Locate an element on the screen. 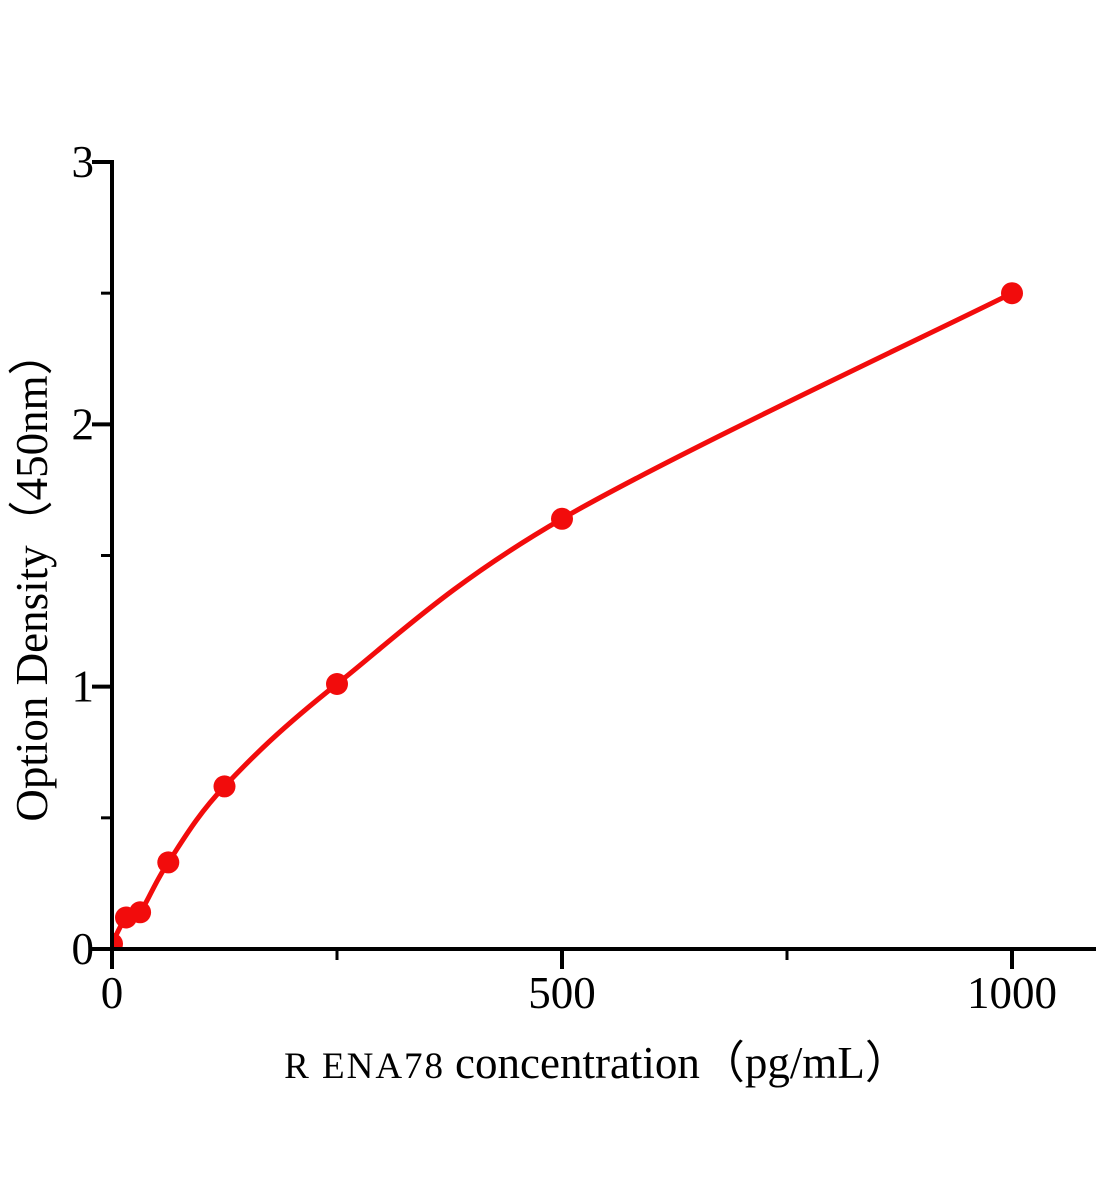  y-axis-title: Option Density（450nm） is located at coordinates (32, 576).